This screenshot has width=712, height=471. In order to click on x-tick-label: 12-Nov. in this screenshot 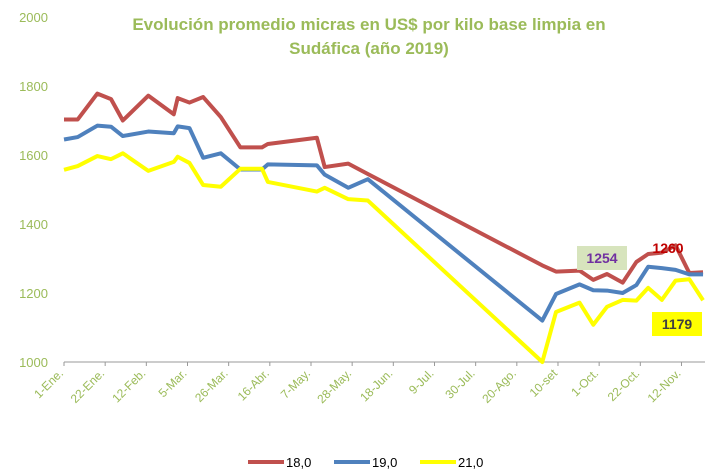, I will do `click(664, 385)`.